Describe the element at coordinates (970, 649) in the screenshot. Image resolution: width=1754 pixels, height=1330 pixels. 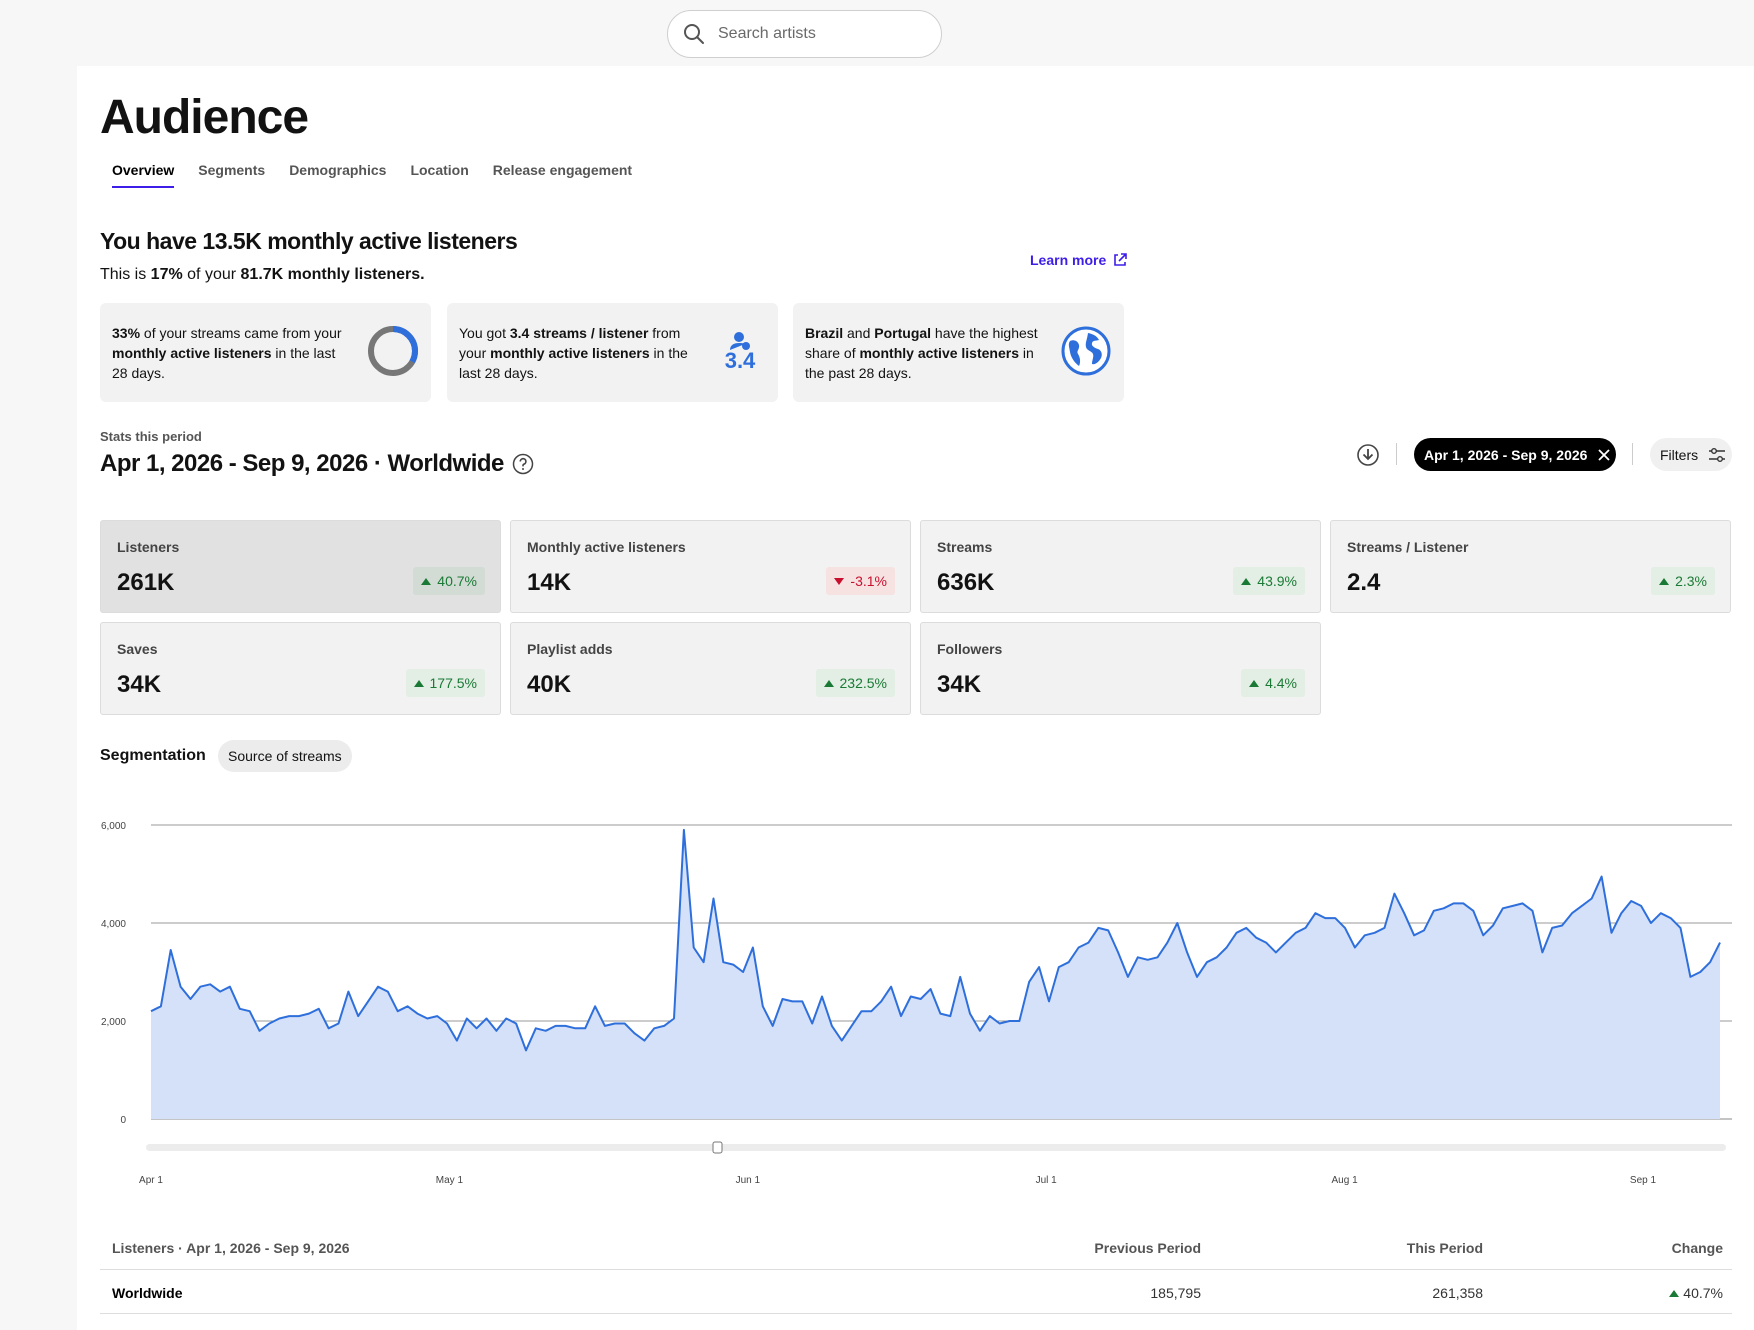
I see `metric-label: Followers` at that location.